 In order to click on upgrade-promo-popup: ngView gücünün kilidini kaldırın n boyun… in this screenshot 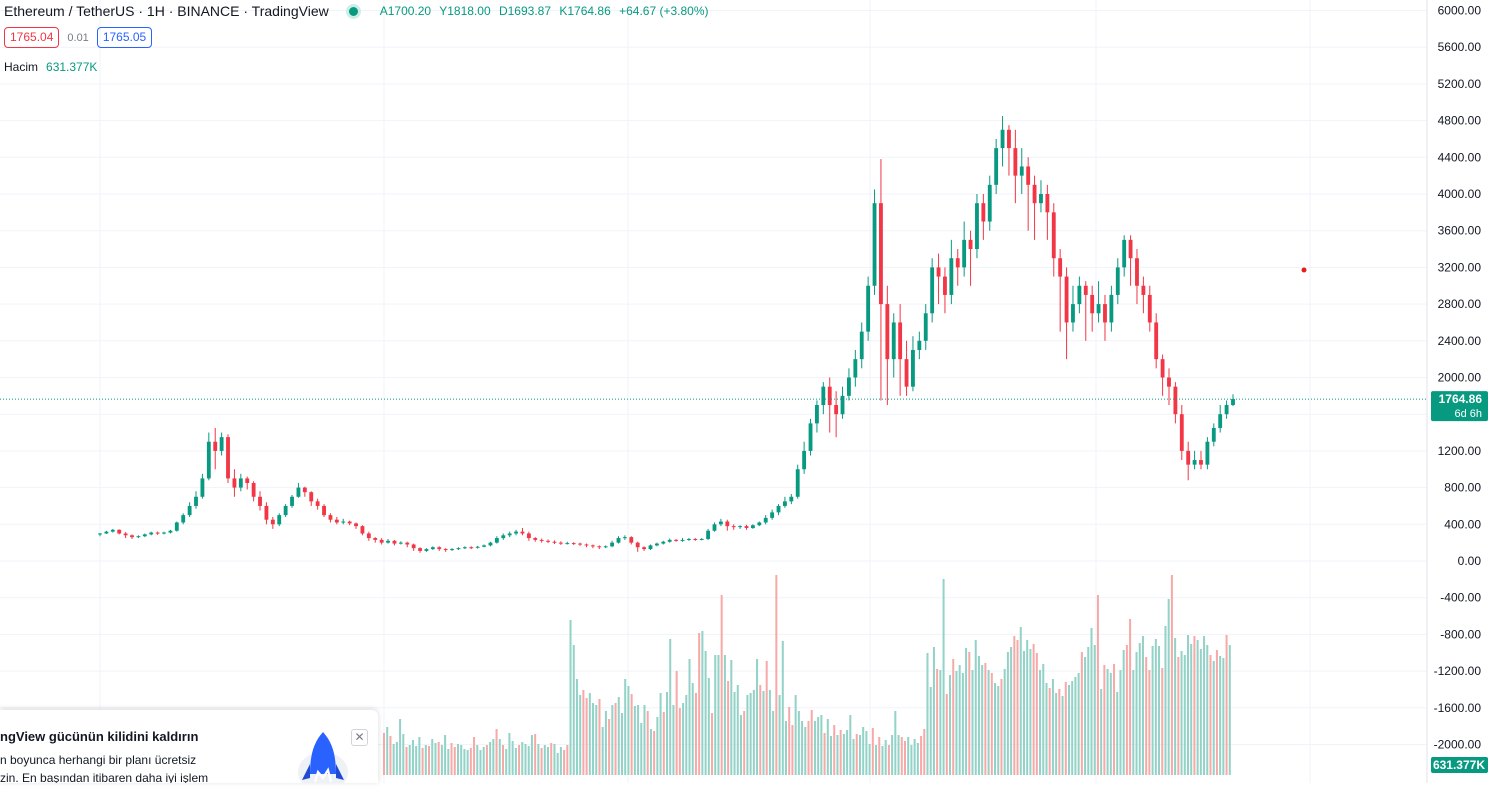, I will do `click(189, 746)`.